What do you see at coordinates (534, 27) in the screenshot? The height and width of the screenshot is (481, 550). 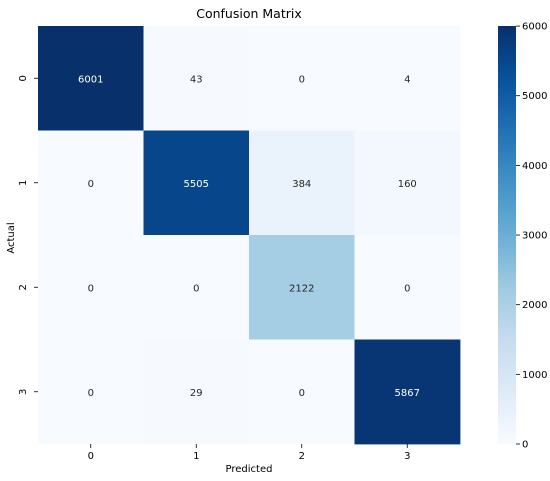 I see `colorbar-tick-label: 6000` at bounding box center [534, 27].